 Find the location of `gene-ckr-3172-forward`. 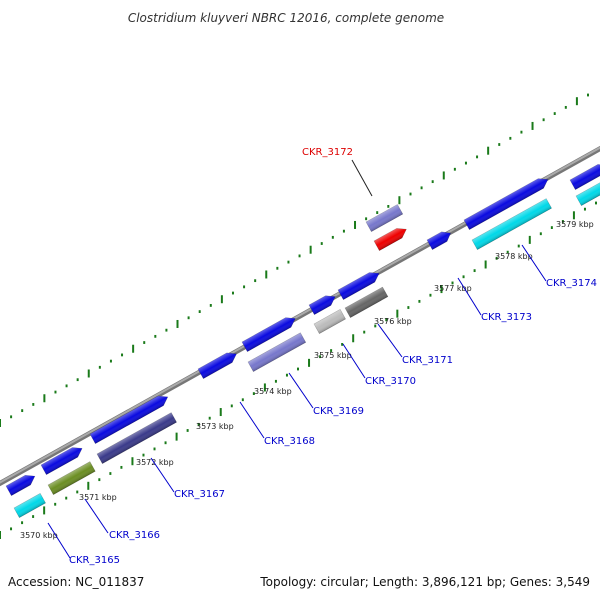

gene-ckr-3172-forward is located at coordinates (384, 218).